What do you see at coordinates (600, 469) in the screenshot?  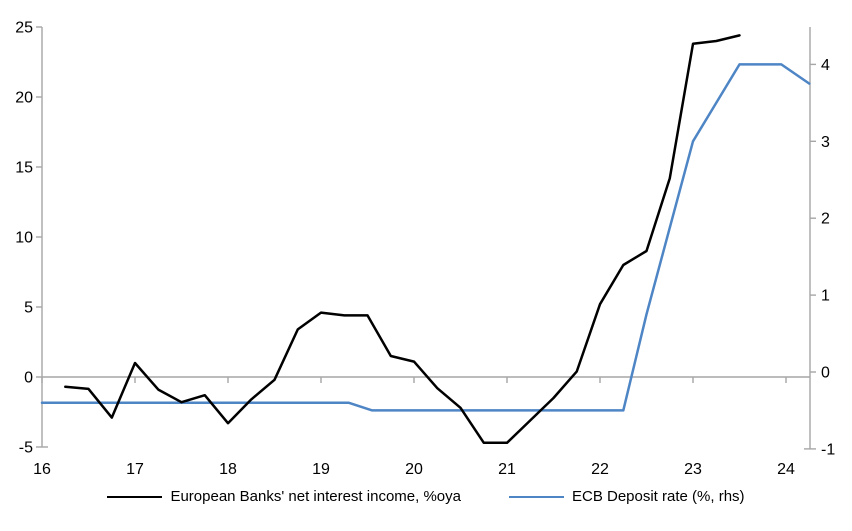 I see `x-axis-tick-label: 22` at bounding box center [600, 469].